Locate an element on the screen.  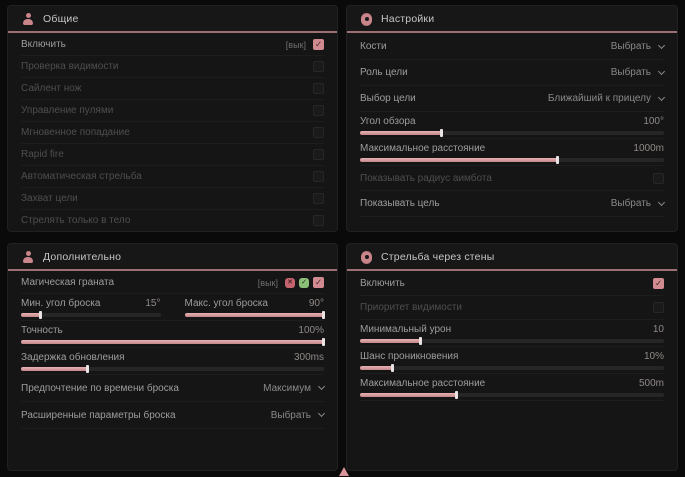
row-rapid-fire: Rapid fire is located at coordinates (172, 155).